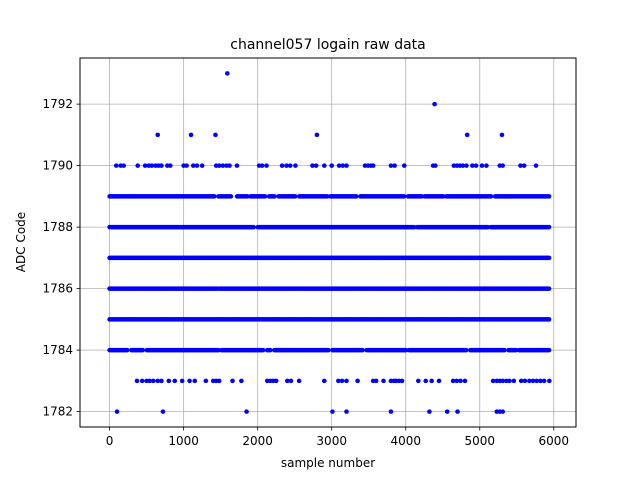 The height and width of the screenshot is (480, 640). Describe the element at coordinates (327, 45) in the screenshot. I see `chart-title: channel057 logain raw data` at that location.